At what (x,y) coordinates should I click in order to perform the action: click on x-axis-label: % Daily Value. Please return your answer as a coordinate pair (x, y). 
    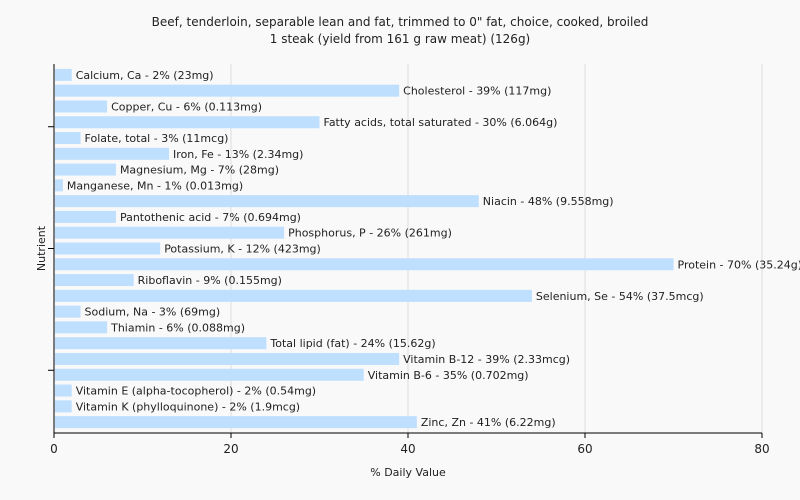
    Looking at the image, I should click on (408, 472).